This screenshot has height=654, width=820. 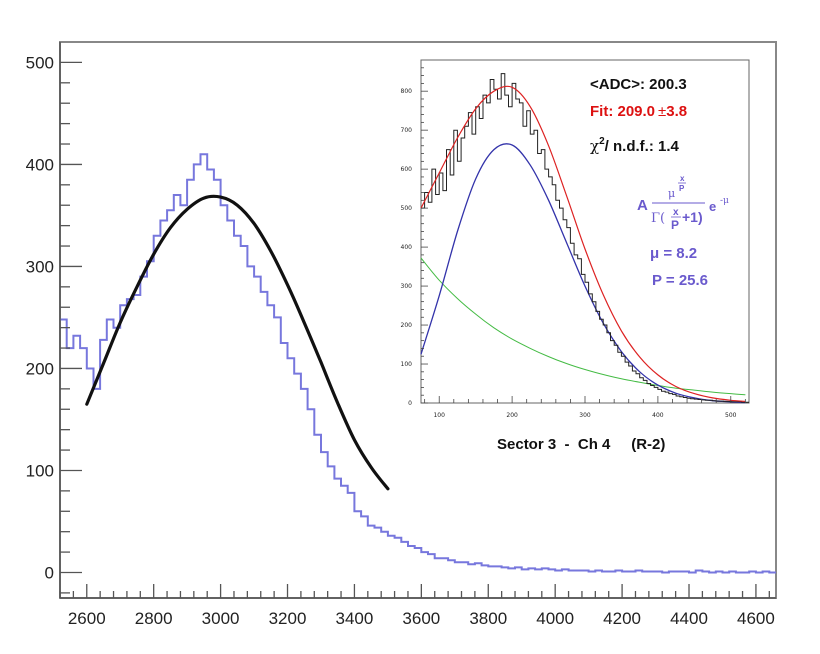 I want to click on formula-exp-x: x, so click(x=682, y=178).